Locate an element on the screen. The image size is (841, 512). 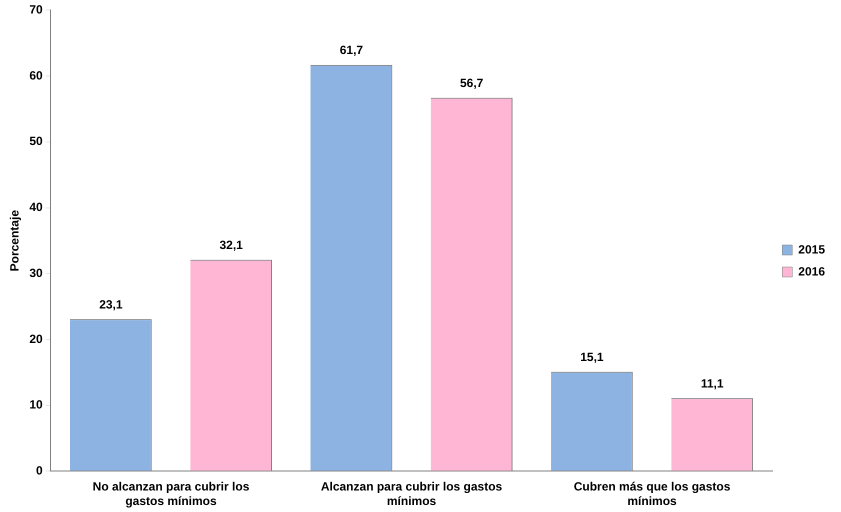
y-tick-label: 0 is located at coordinates (40, 471).